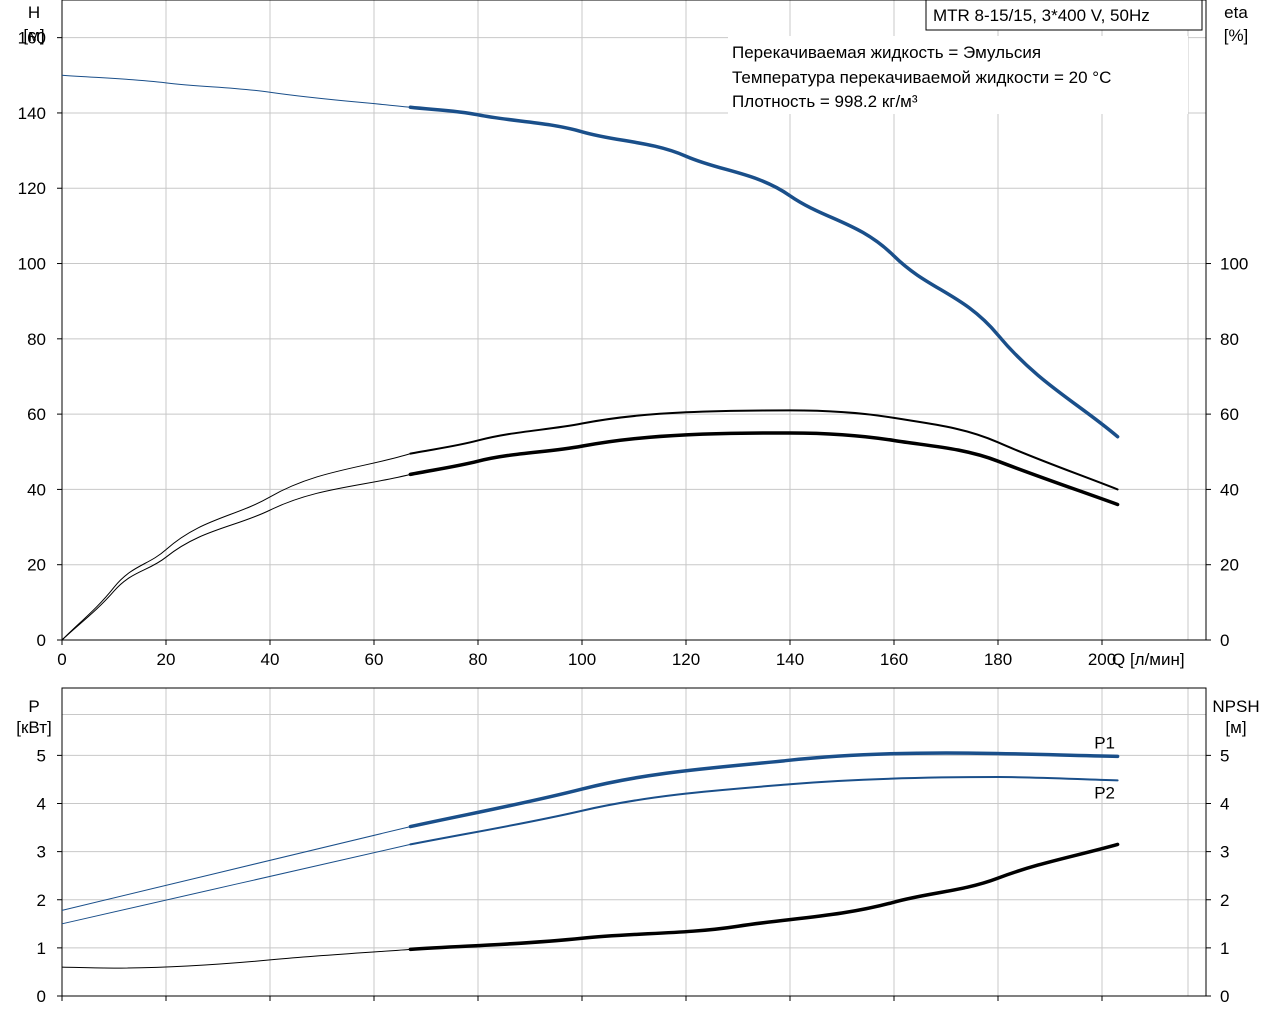 This screenshot has width=1280, height=1024. I want to click on density-label: Плотность = 998.2 кг/м³, so click(825, 101).